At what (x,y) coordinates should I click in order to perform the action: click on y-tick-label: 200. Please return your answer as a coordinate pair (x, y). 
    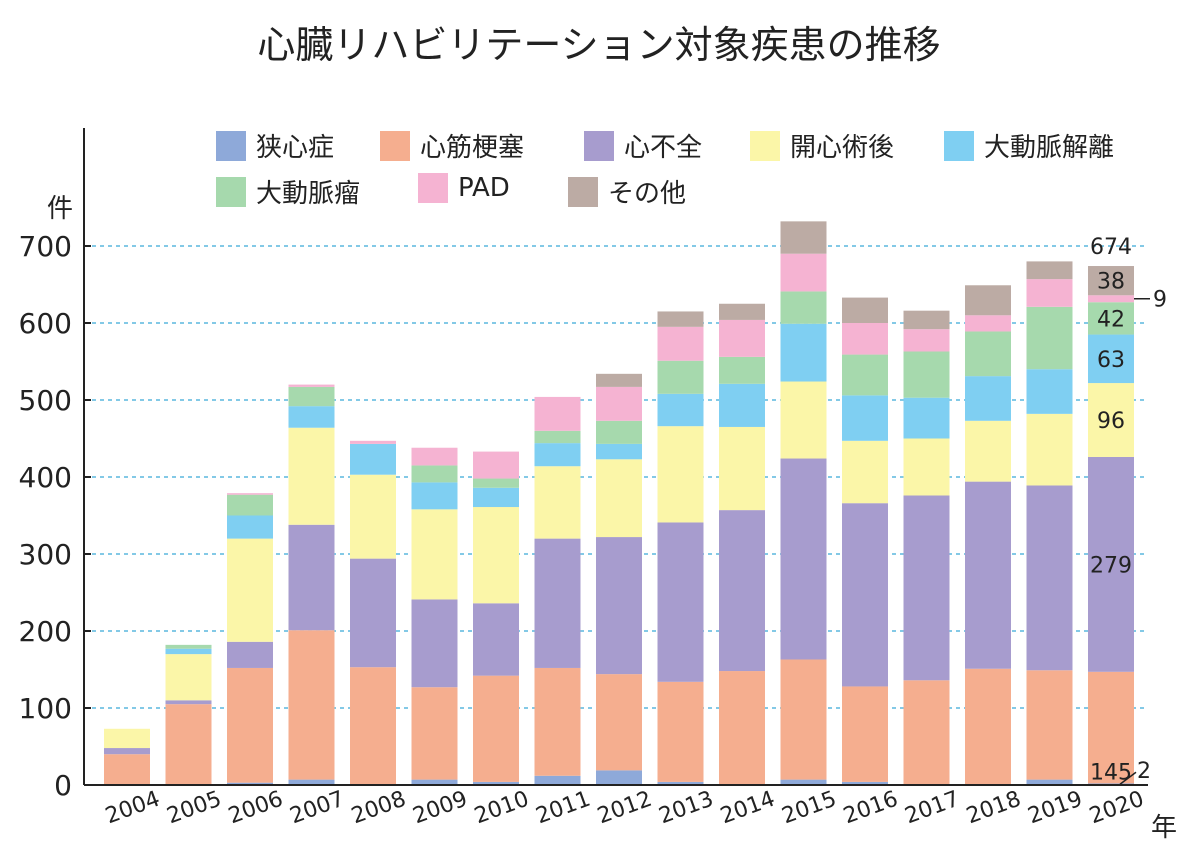
    Looking at the image, I should click on (45, 631).